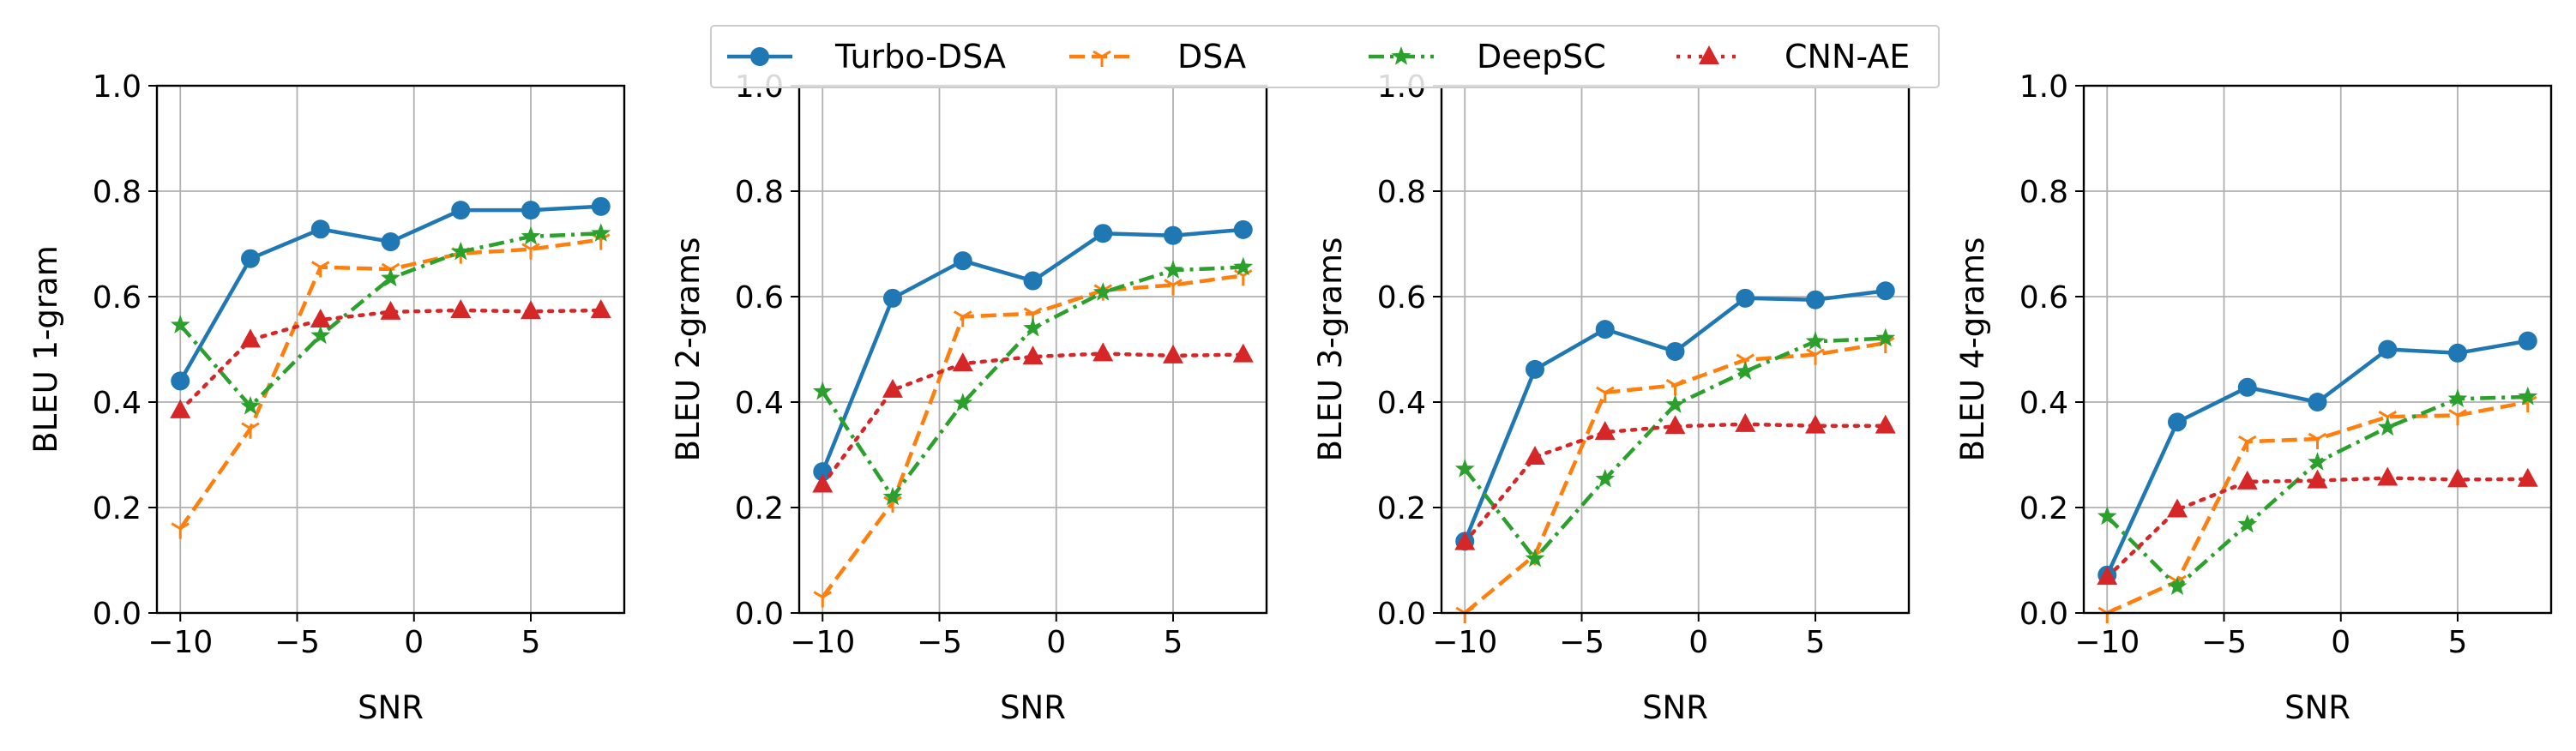 Image resolution: width=2576 pixels, height=751 pixels. Describe the element at coordinates (46, 349) in the screenshot. I see `y-axis-label: BLEU 1-gram` at that location.